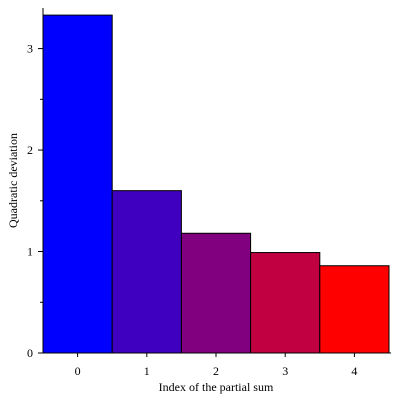 This screenshot has width=400, height=400. Describe the element at coordinates (13, 180) in the screenshot. I see `y-axis-title: Quadratic deviation` at that location.